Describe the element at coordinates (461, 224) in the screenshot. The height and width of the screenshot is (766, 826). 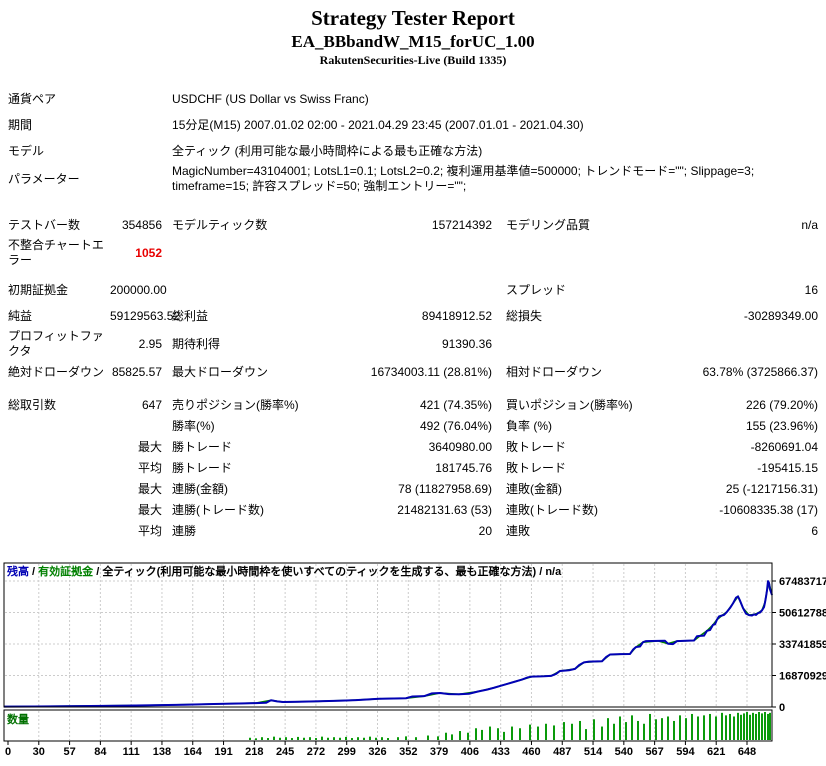
I see `stat-value: 157214392` at that location.